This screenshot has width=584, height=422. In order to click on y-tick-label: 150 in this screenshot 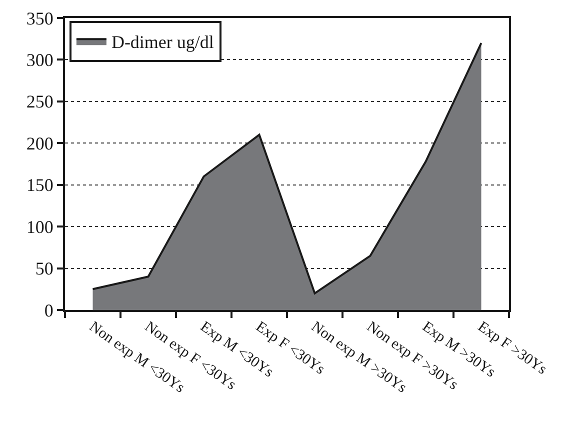, I will do `click(40, 185)`.